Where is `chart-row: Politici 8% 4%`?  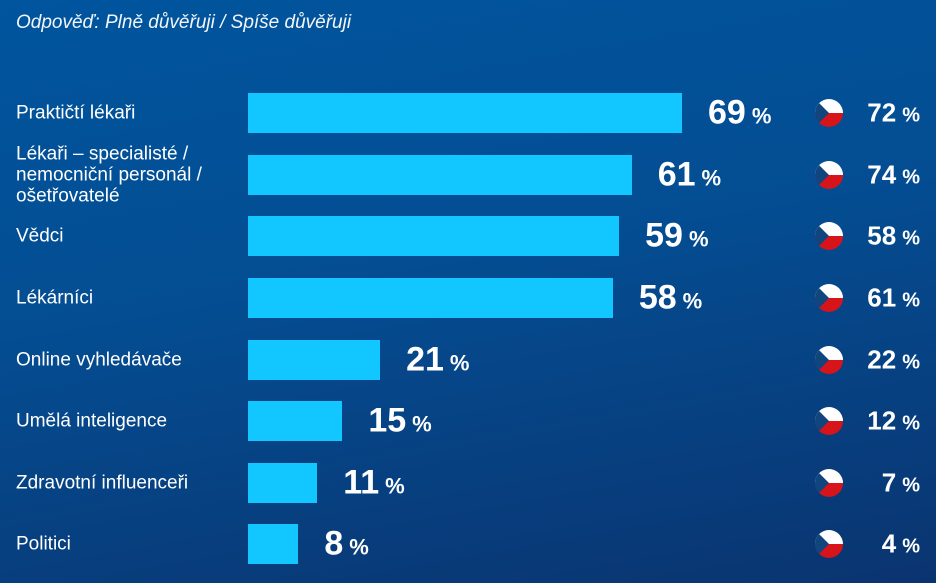
chart-row: Politici 8% 4% is located at coordinates (468, 544).